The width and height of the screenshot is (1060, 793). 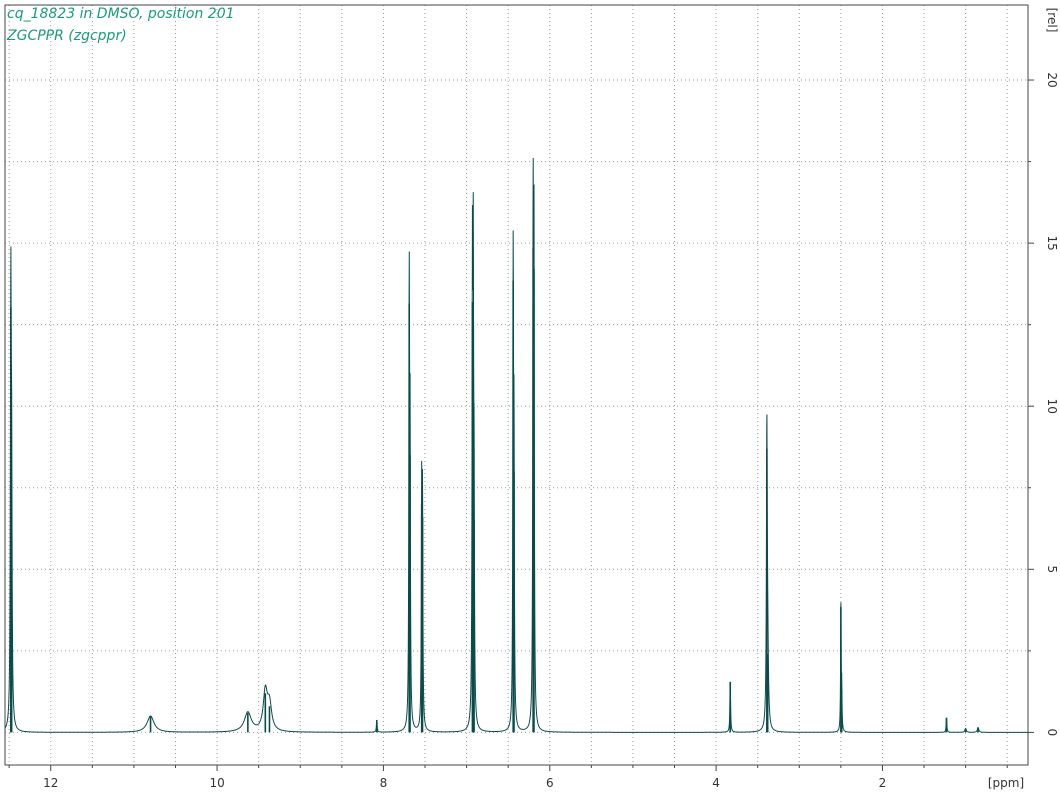 I want to click on y-axis-label: [rel], so click(x=1052, y=20).